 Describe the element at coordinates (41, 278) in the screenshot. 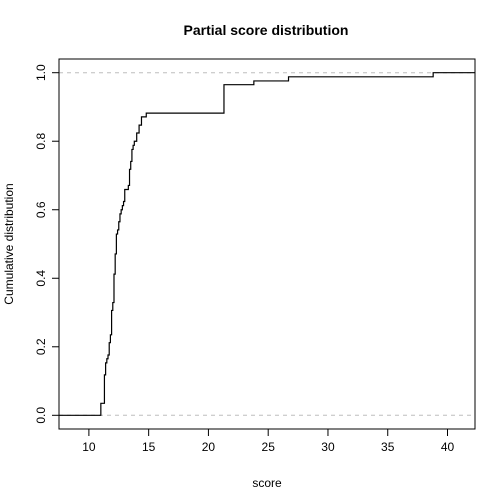

I see `y-tick-label: 0.4` at that location.